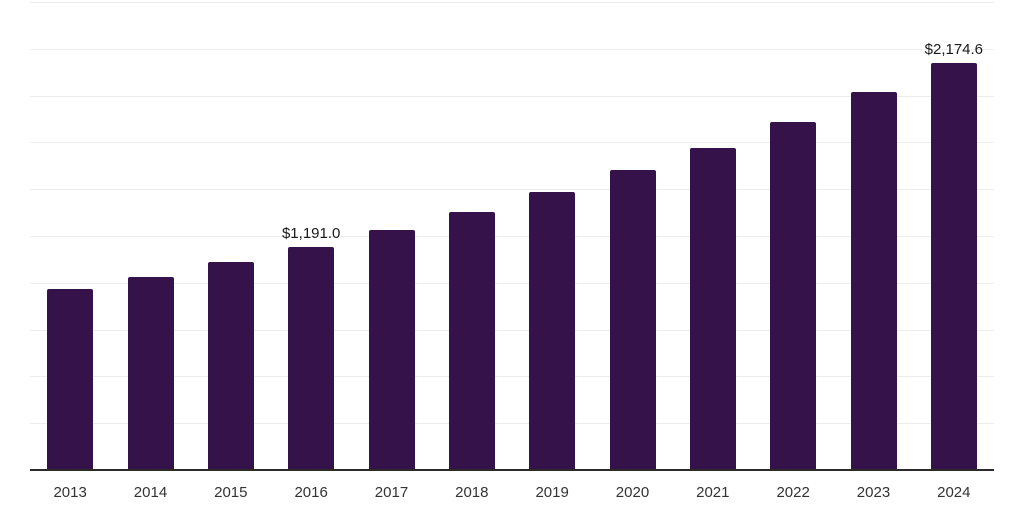  I want to click on x-tick-2020: 2020, so click(632, 492).